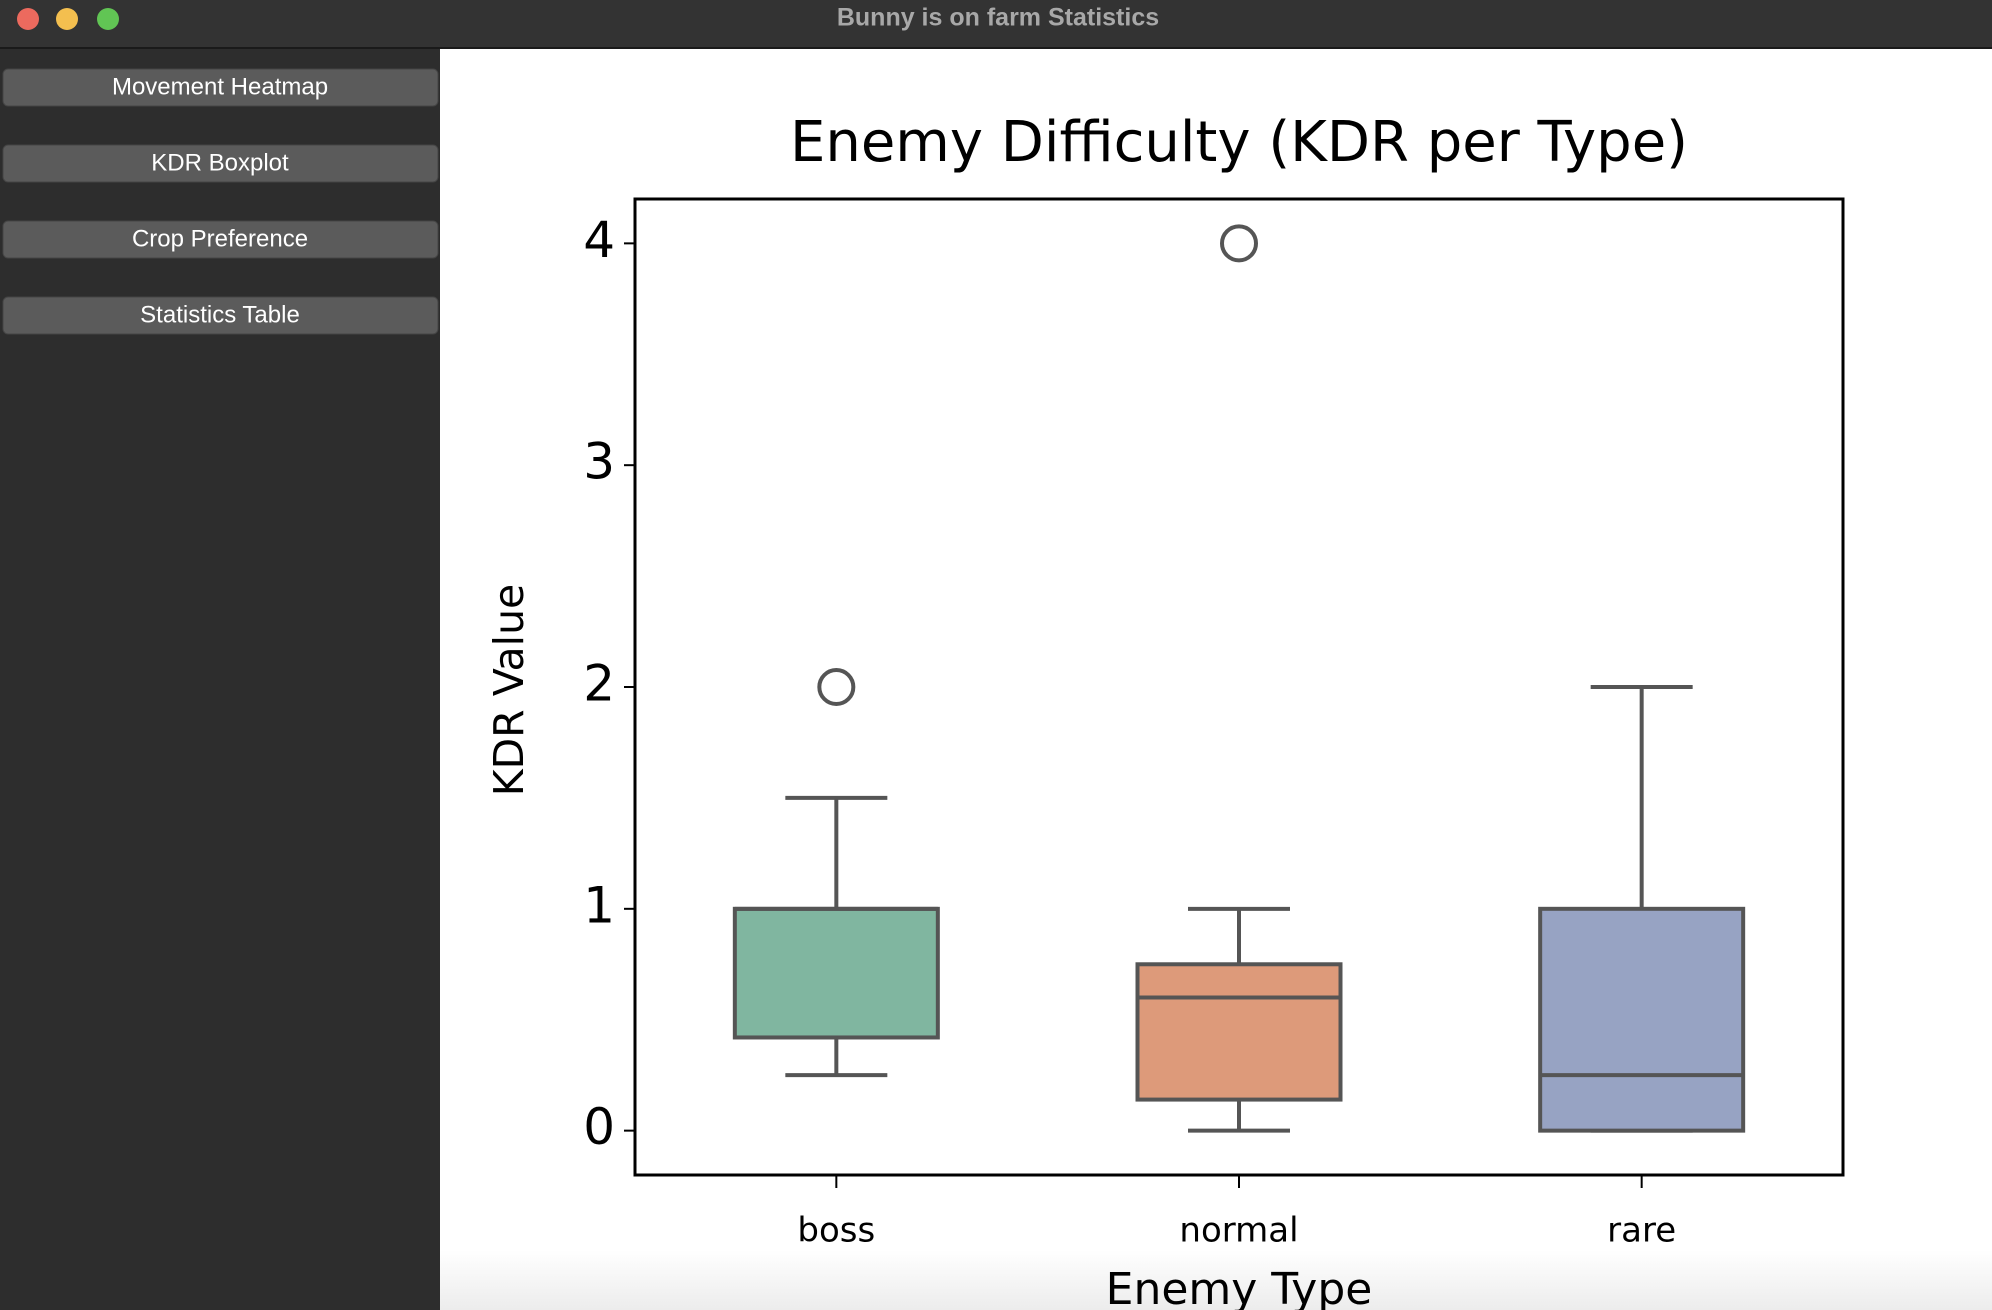  What do you see at coordinates (599, 905) in the screenshot?
I see `y-tick-label: 1` at bounding box center [599, 905].